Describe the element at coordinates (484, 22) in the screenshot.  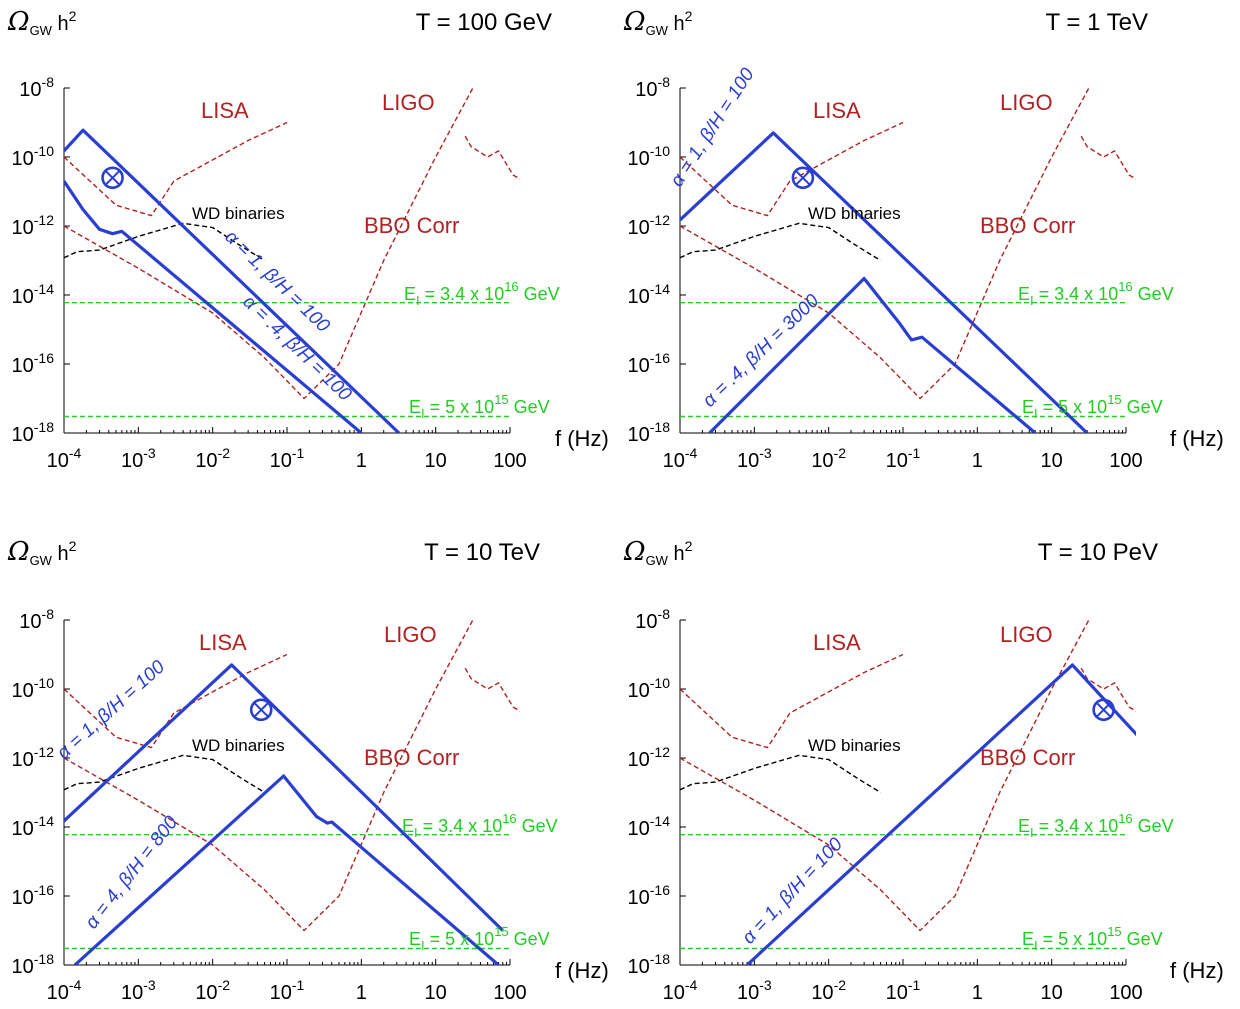
I see `chart-title: T = 100 GeV` at that location.